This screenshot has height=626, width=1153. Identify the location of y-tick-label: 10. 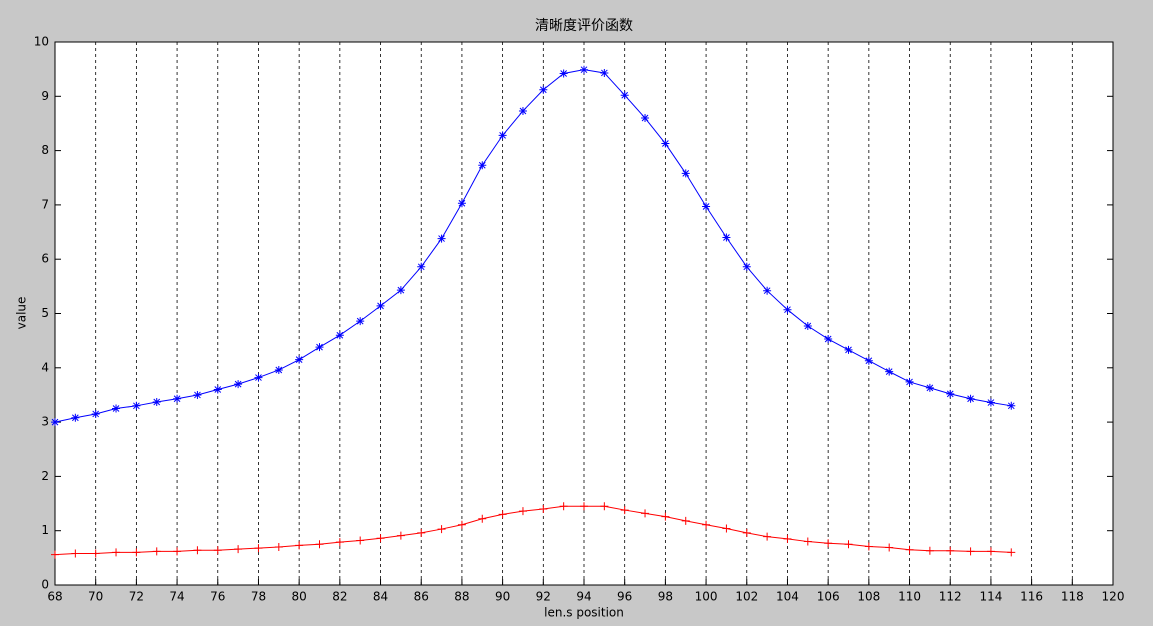
(41, 42).